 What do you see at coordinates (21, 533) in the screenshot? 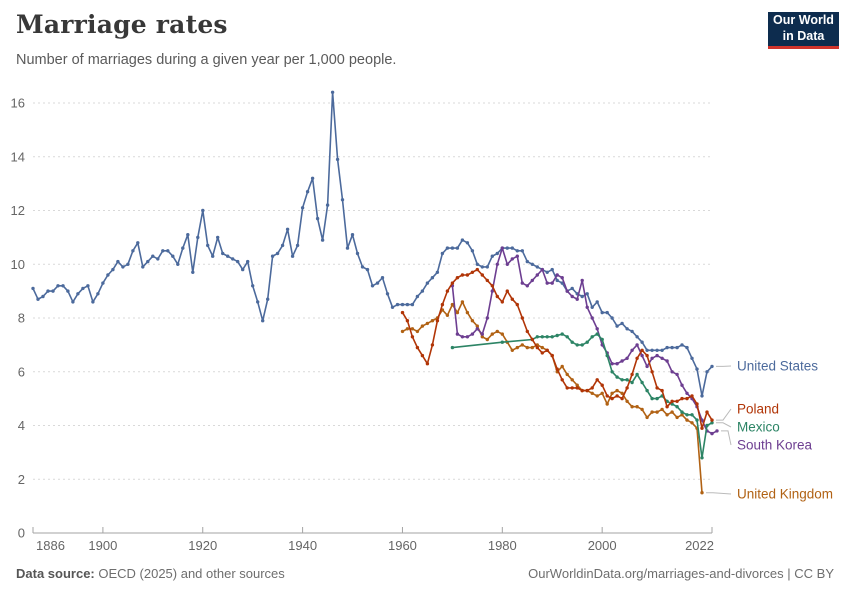
I see `y-axis-tick-label: 0` at bounding box center [21, 533].